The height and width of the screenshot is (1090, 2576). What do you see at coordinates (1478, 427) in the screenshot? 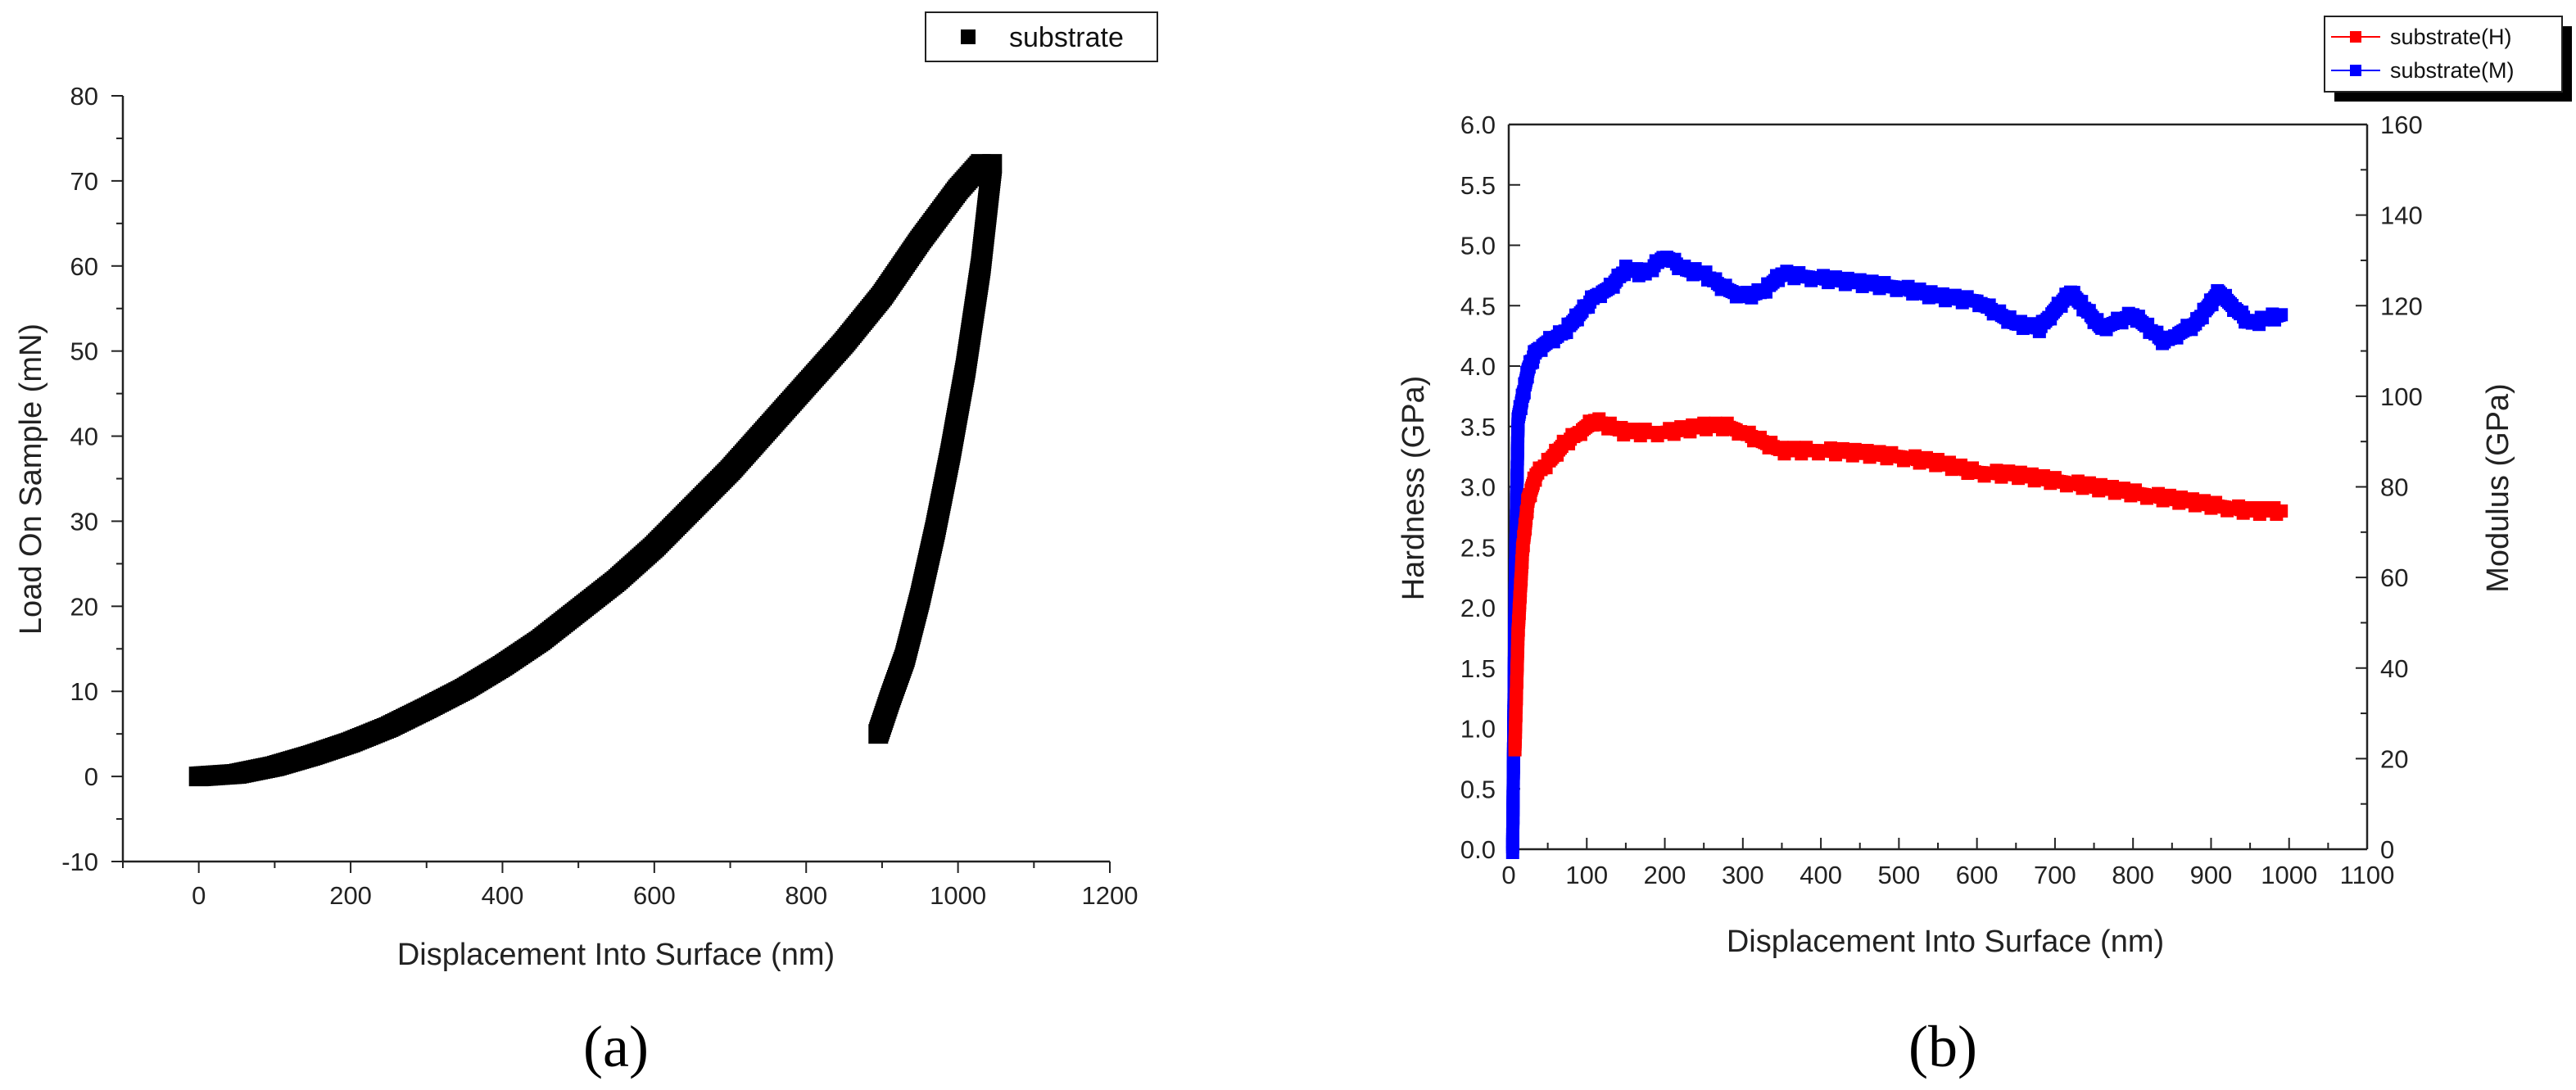
I see `chart-b-yl-tick-label: 3.5` at bounding box center [1478, 427].